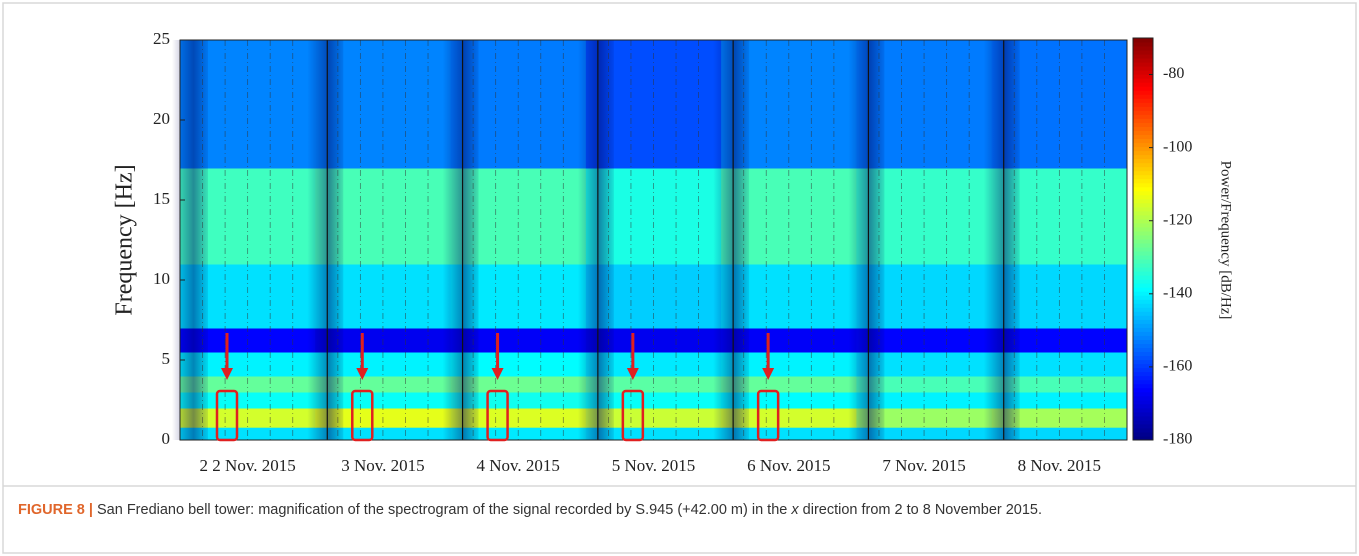 The height and width of the screenshot is (556, 1359). What do you see at coordinates (166, 358) in the screenshot?
I see `y-tick-label: 5` at bounding box center [166, 358].